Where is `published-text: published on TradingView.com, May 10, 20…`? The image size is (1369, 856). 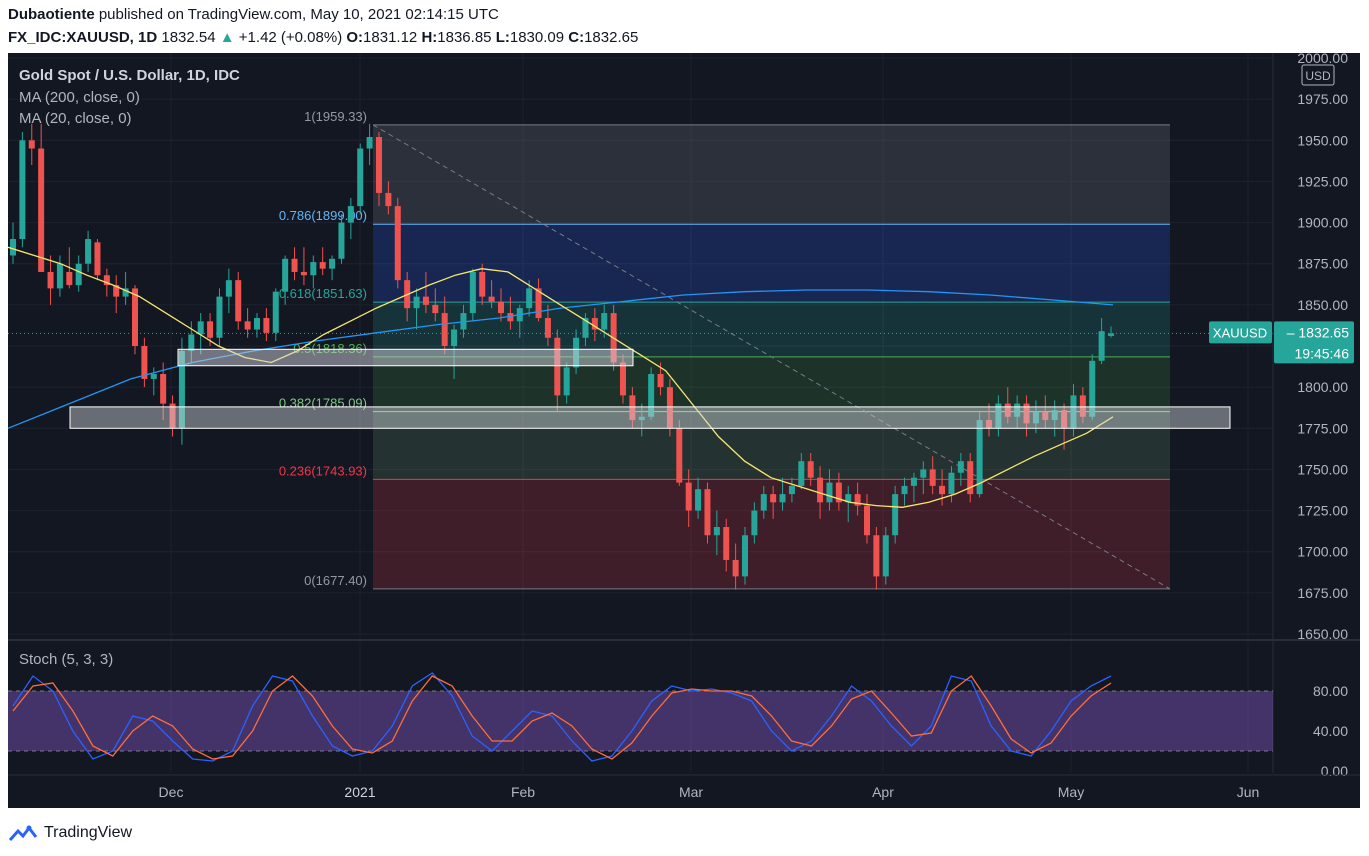
published-text: published on TradingView.com, May 10, 20… is located at coordinates (298, 14).